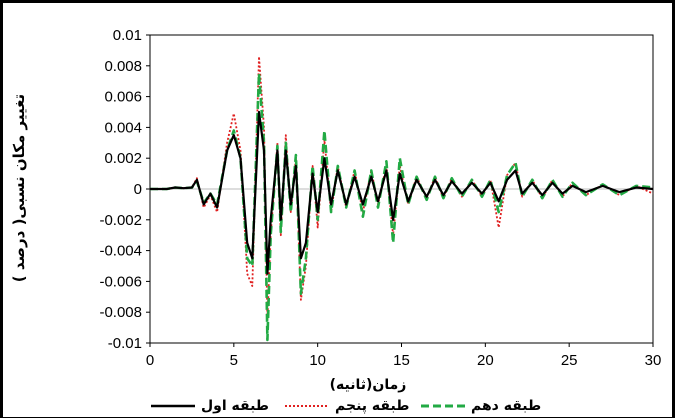 Image resolution: width=675 pixels, height=418 pixels. I want to click on legend-swatch-solid, so click(173, 406).